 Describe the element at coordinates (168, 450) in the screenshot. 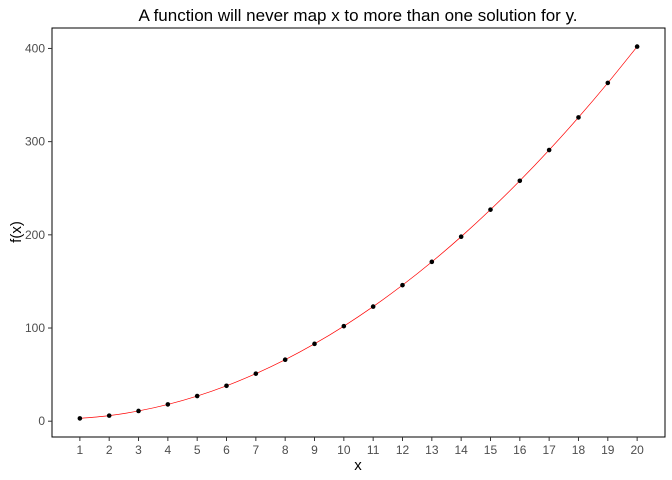

I see `x-tick-label: 4` at that location.